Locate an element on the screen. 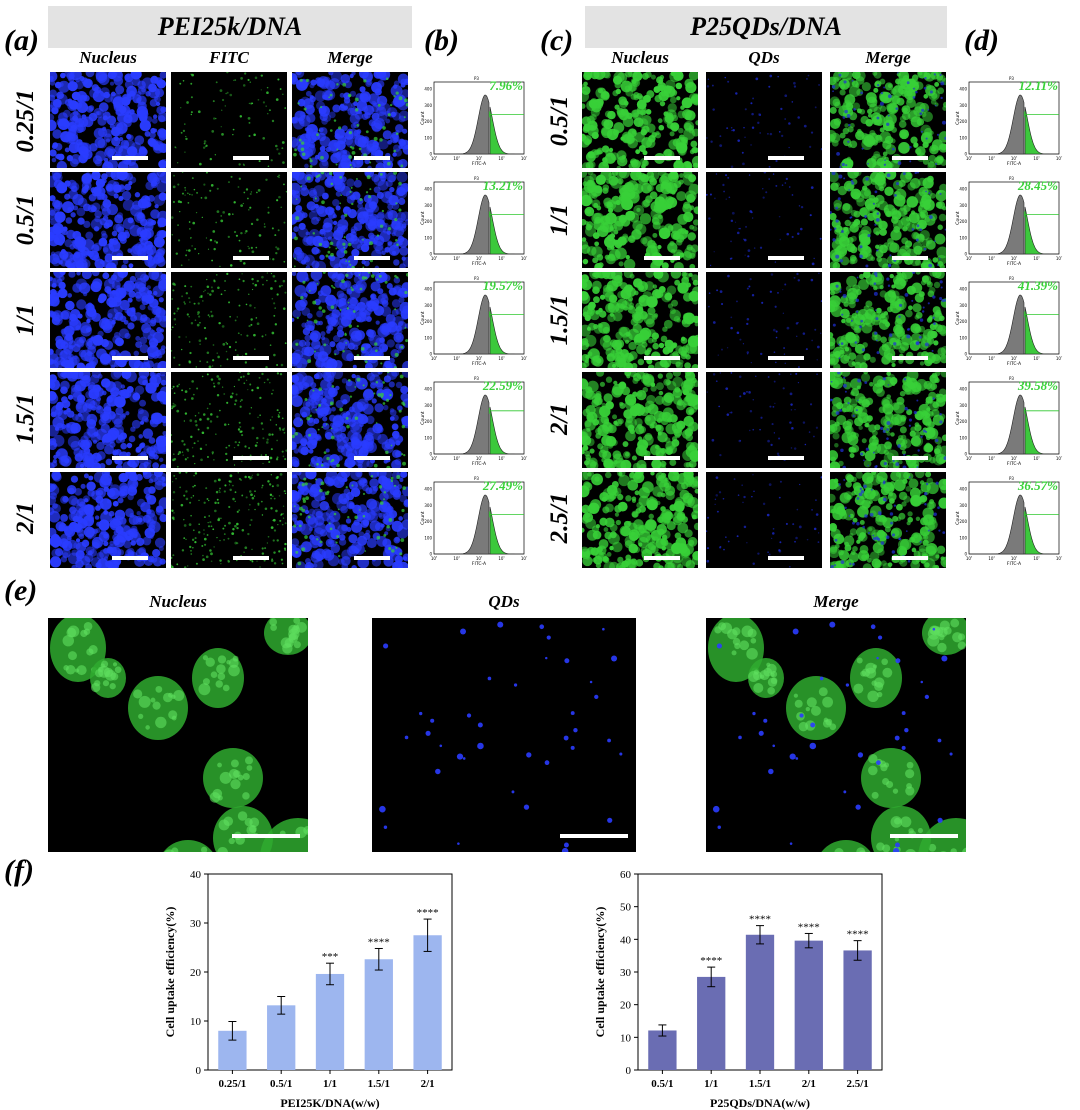  col-label-qds-e: QDs is located at coordinates (504, 601).